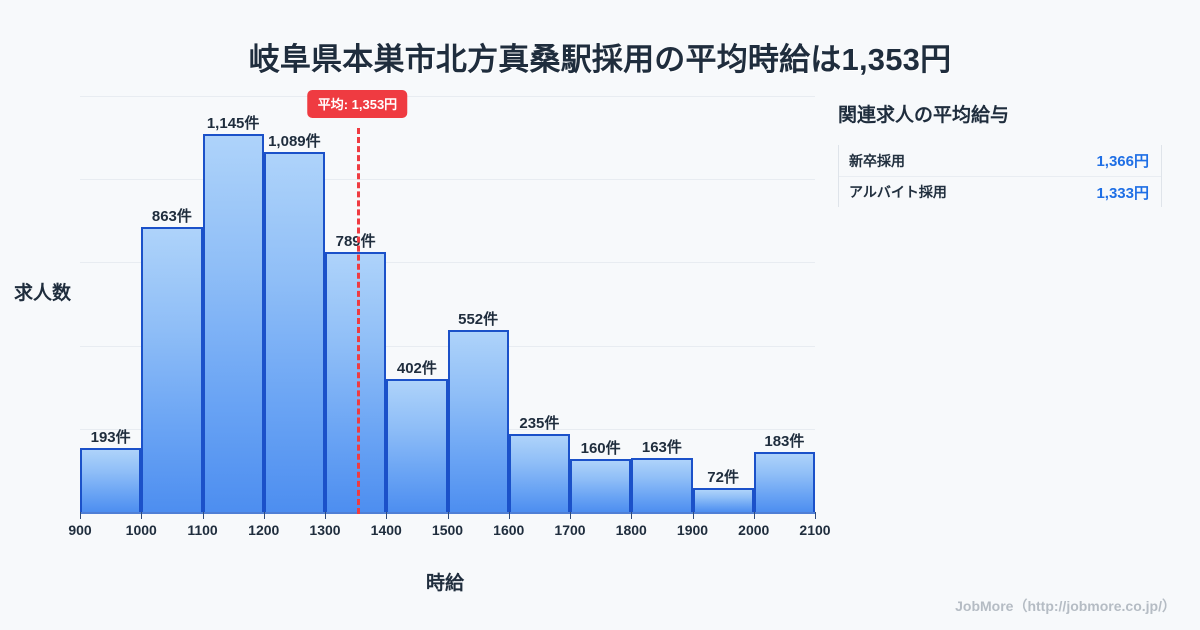 The image size is (1200, 630). I want to click on related-salary-title: 関連求人の平均給与, so click(924, 115).